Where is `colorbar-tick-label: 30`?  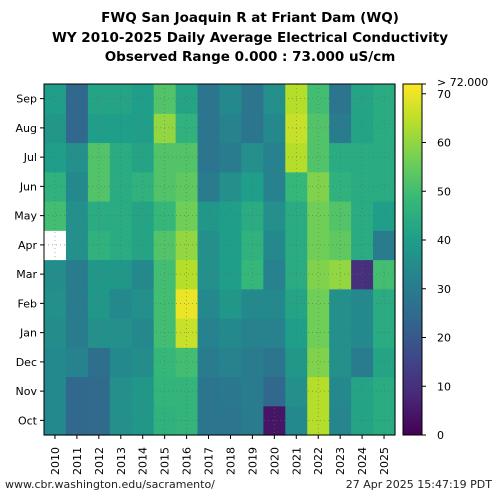
colorbar-tick-label: 30 is located at coordinates (444, 289).